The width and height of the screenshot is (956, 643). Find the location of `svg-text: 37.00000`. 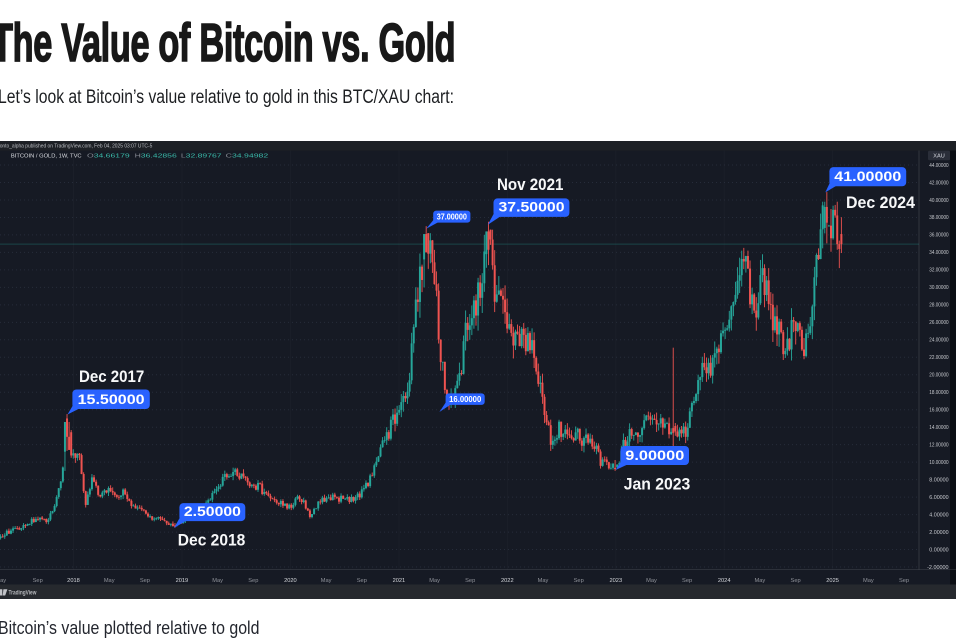

svg-text: 37.00000 is located at coordinates (452, 217).